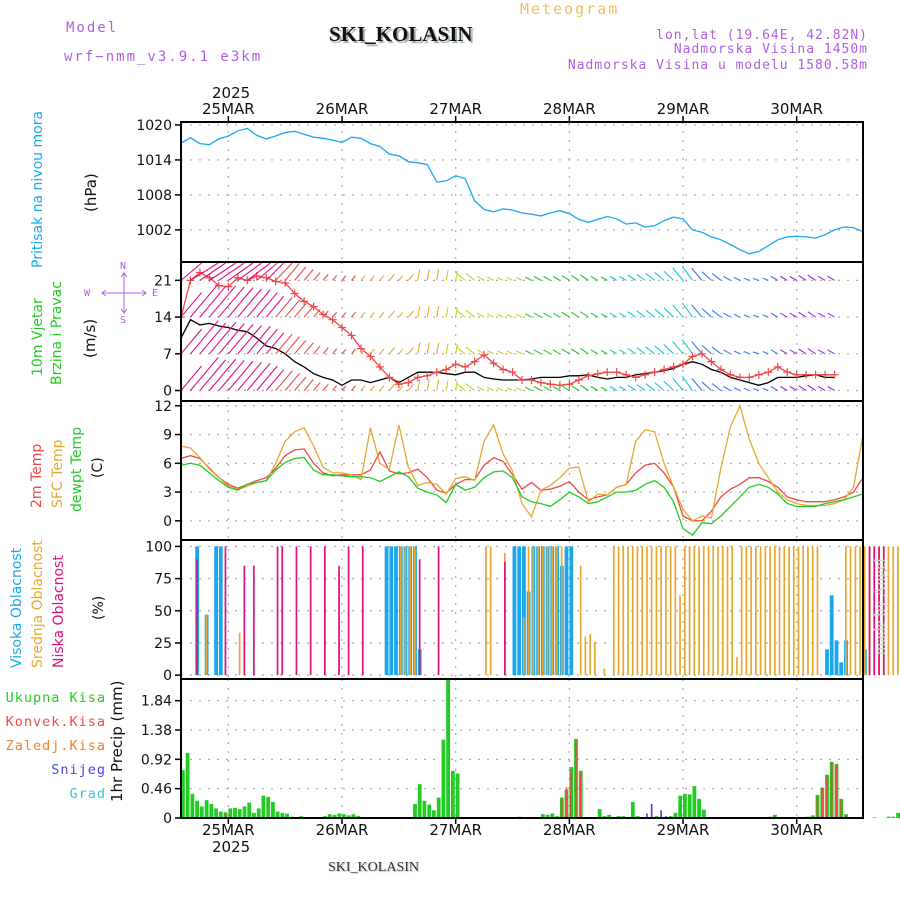  What do you see at coordinates (78, 770) in the screenshot?
I see `legend-snow: Snijeg` at bounding box center [78, 770].